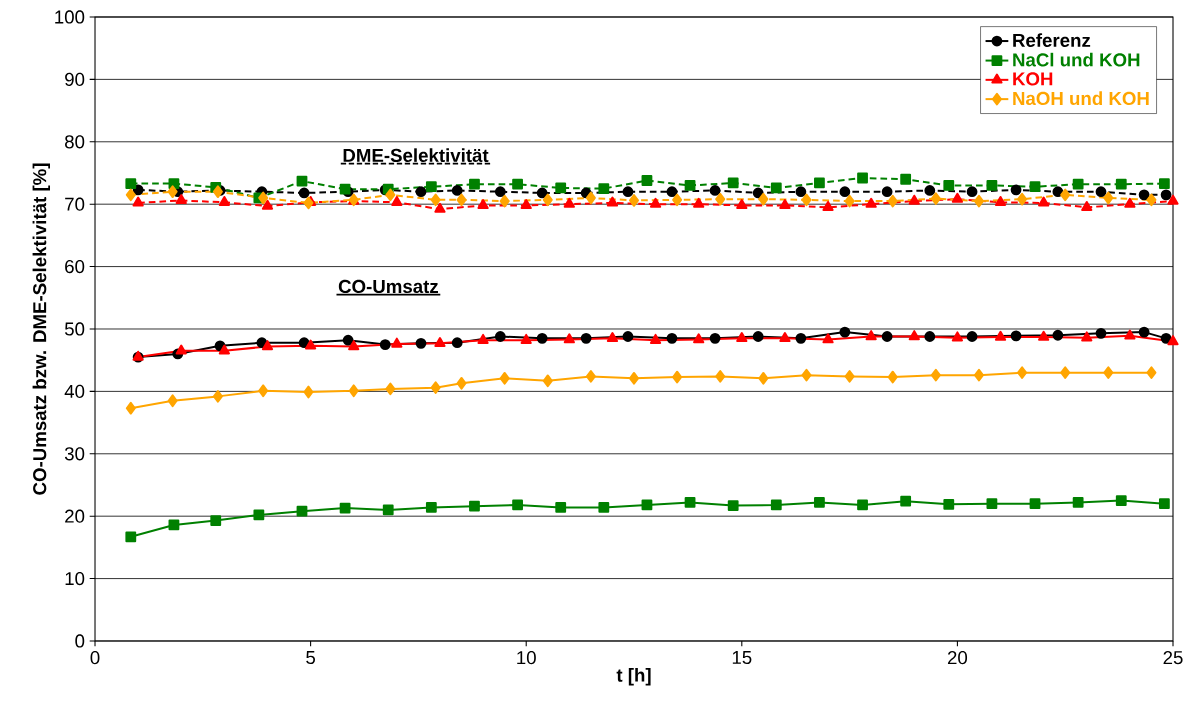 The image size is (1195, 720). I want to click on y-tick-label: 0, so click(80, 641).